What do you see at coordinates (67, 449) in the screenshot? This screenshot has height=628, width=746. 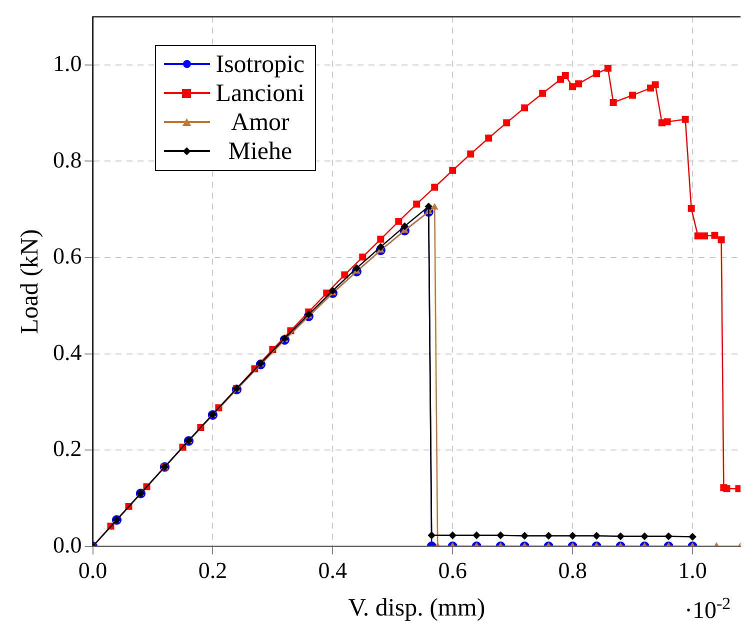 I see `y-tick-label: 0.2` at bounding box center [67, 449].